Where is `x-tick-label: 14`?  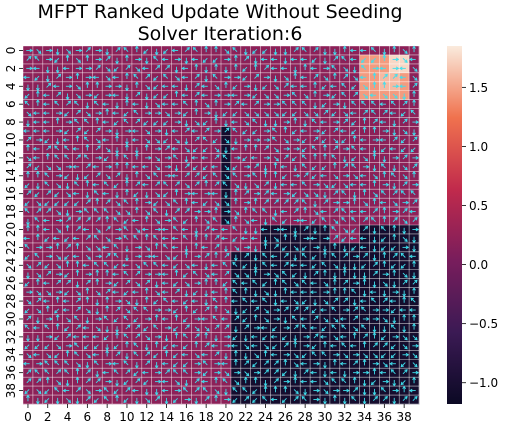 x-tick-label: 14 is located at coordinates (166, 417).